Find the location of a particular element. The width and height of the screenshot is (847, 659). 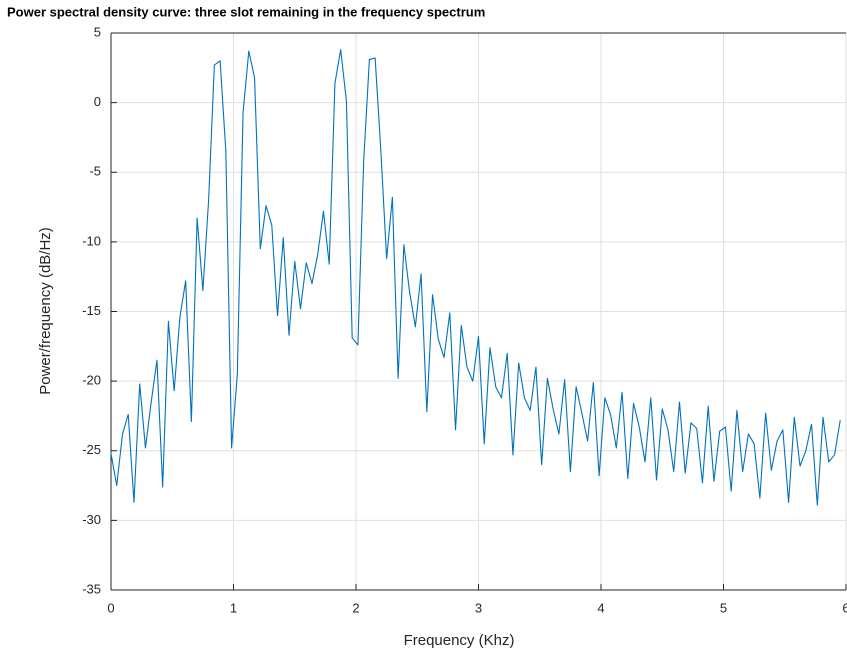

x-tick-label: 0 is located at coordinates (110, 607).